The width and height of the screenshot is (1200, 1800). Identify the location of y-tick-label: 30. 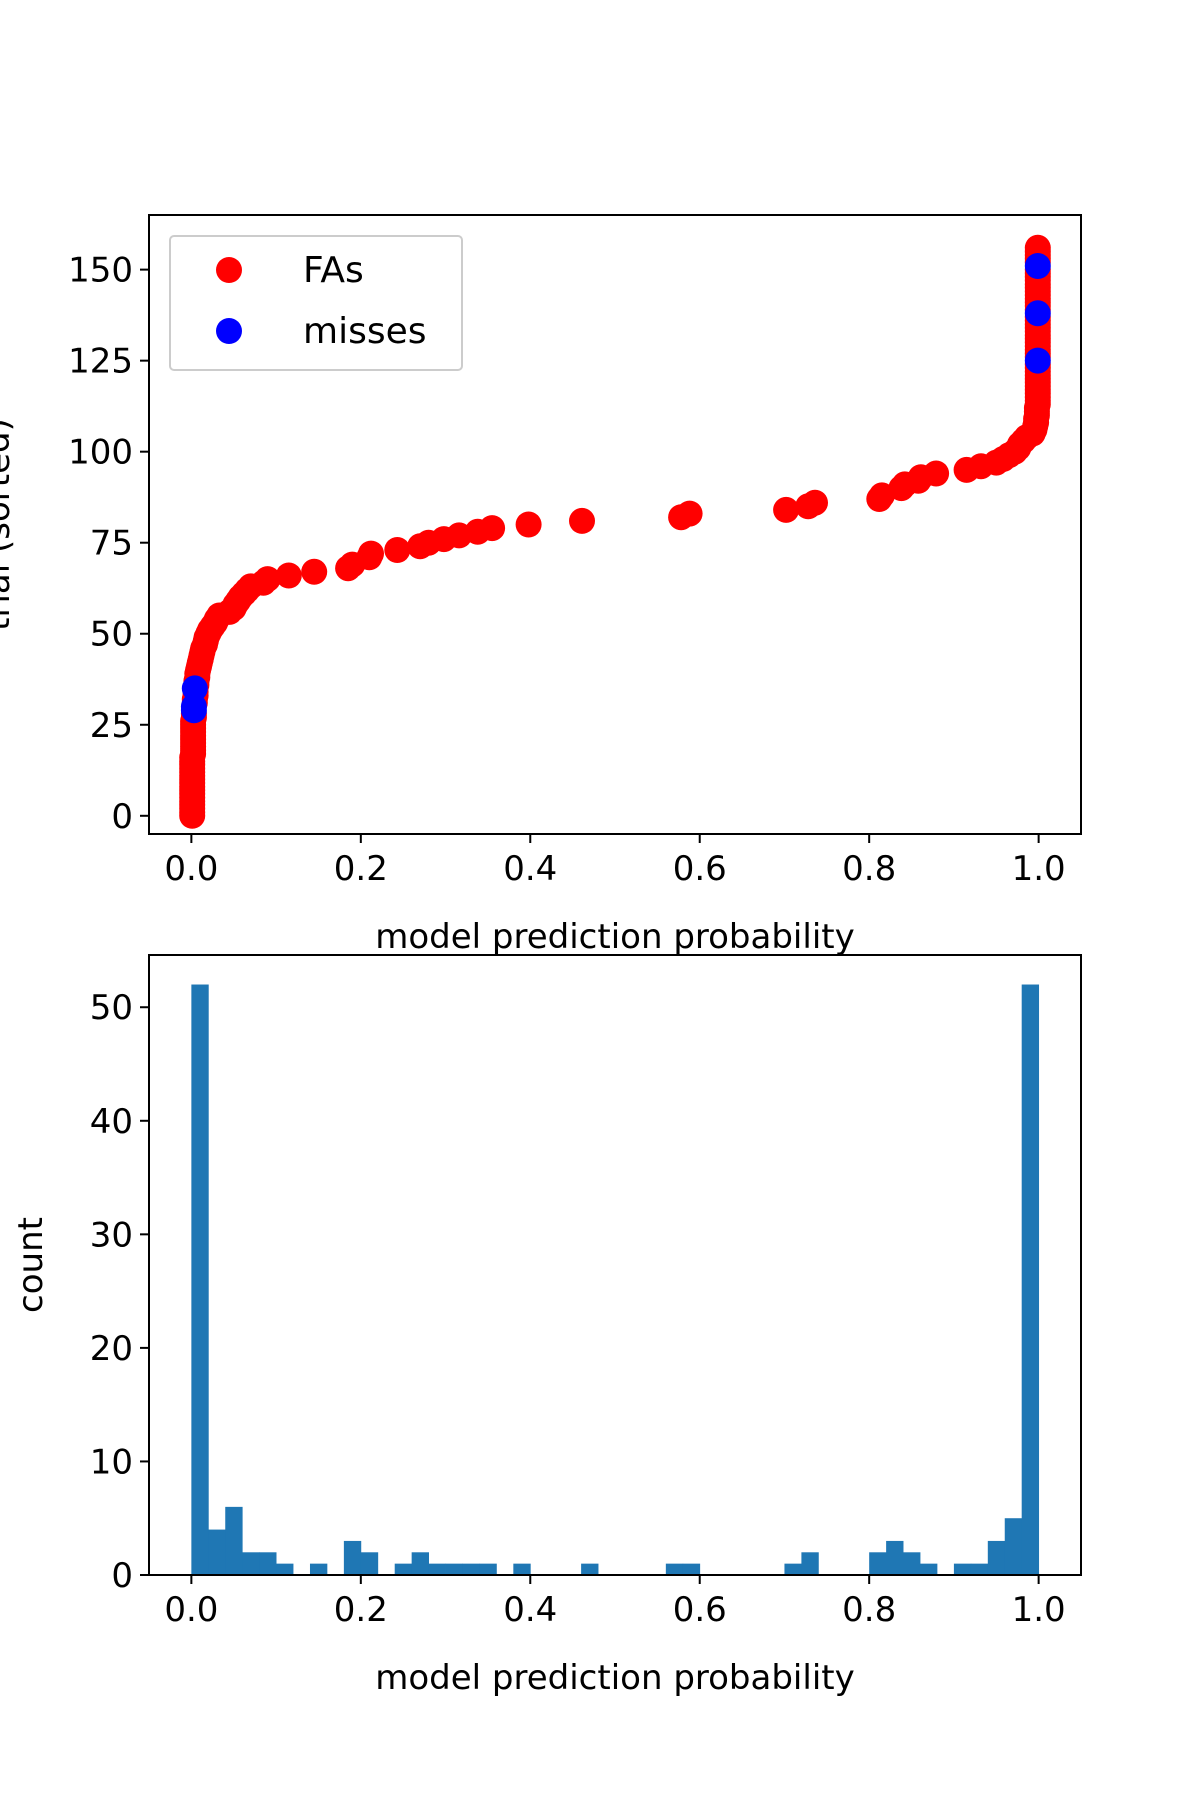
(111, 1235).